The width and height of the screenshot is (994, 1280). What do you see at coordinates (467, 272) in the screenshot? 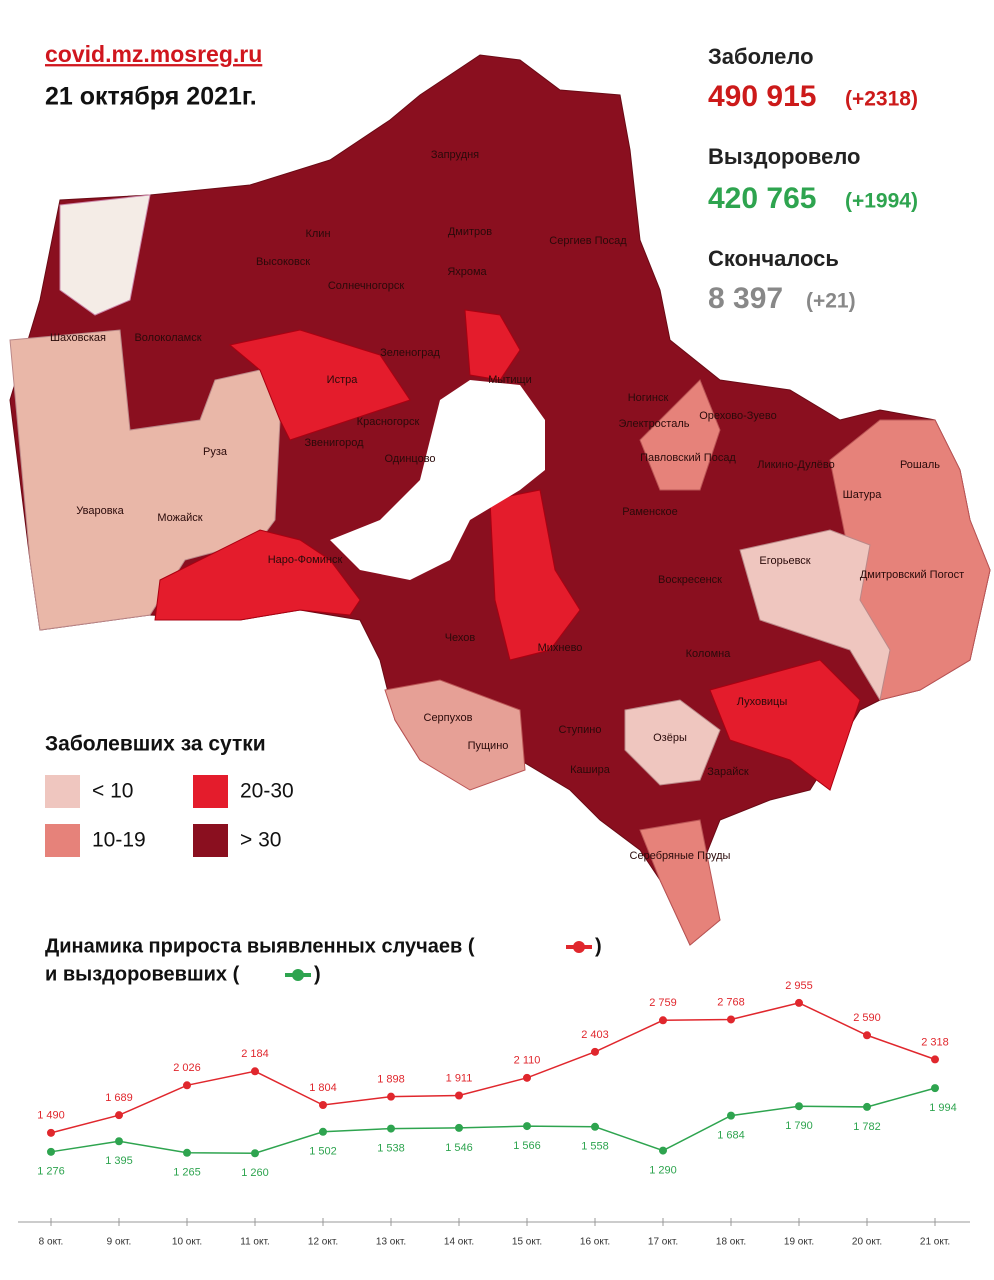
I see `map-label: Яхрома` at bounding box center [467, 272].